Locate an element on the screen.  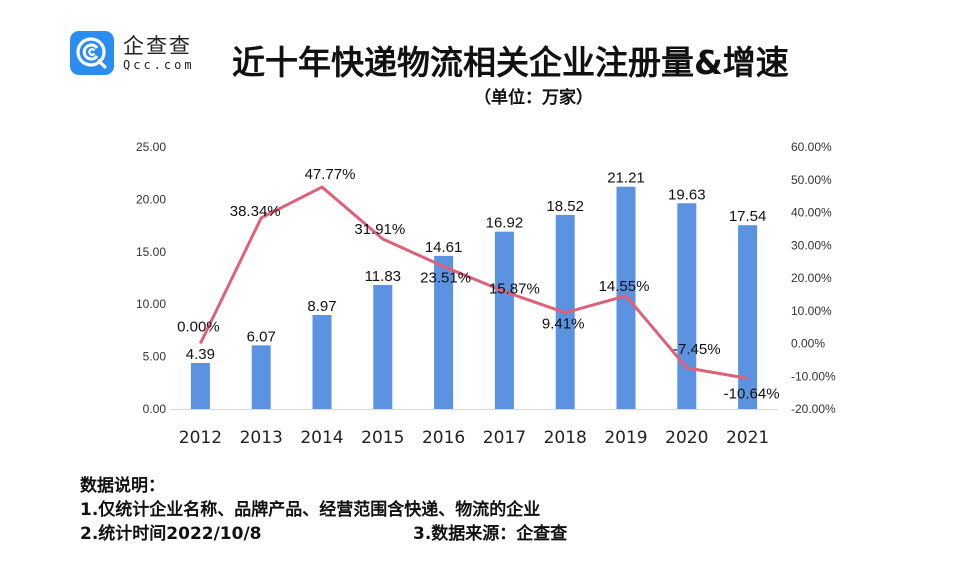
line-value-label: 47.77% is located at coordinates (330, 174).